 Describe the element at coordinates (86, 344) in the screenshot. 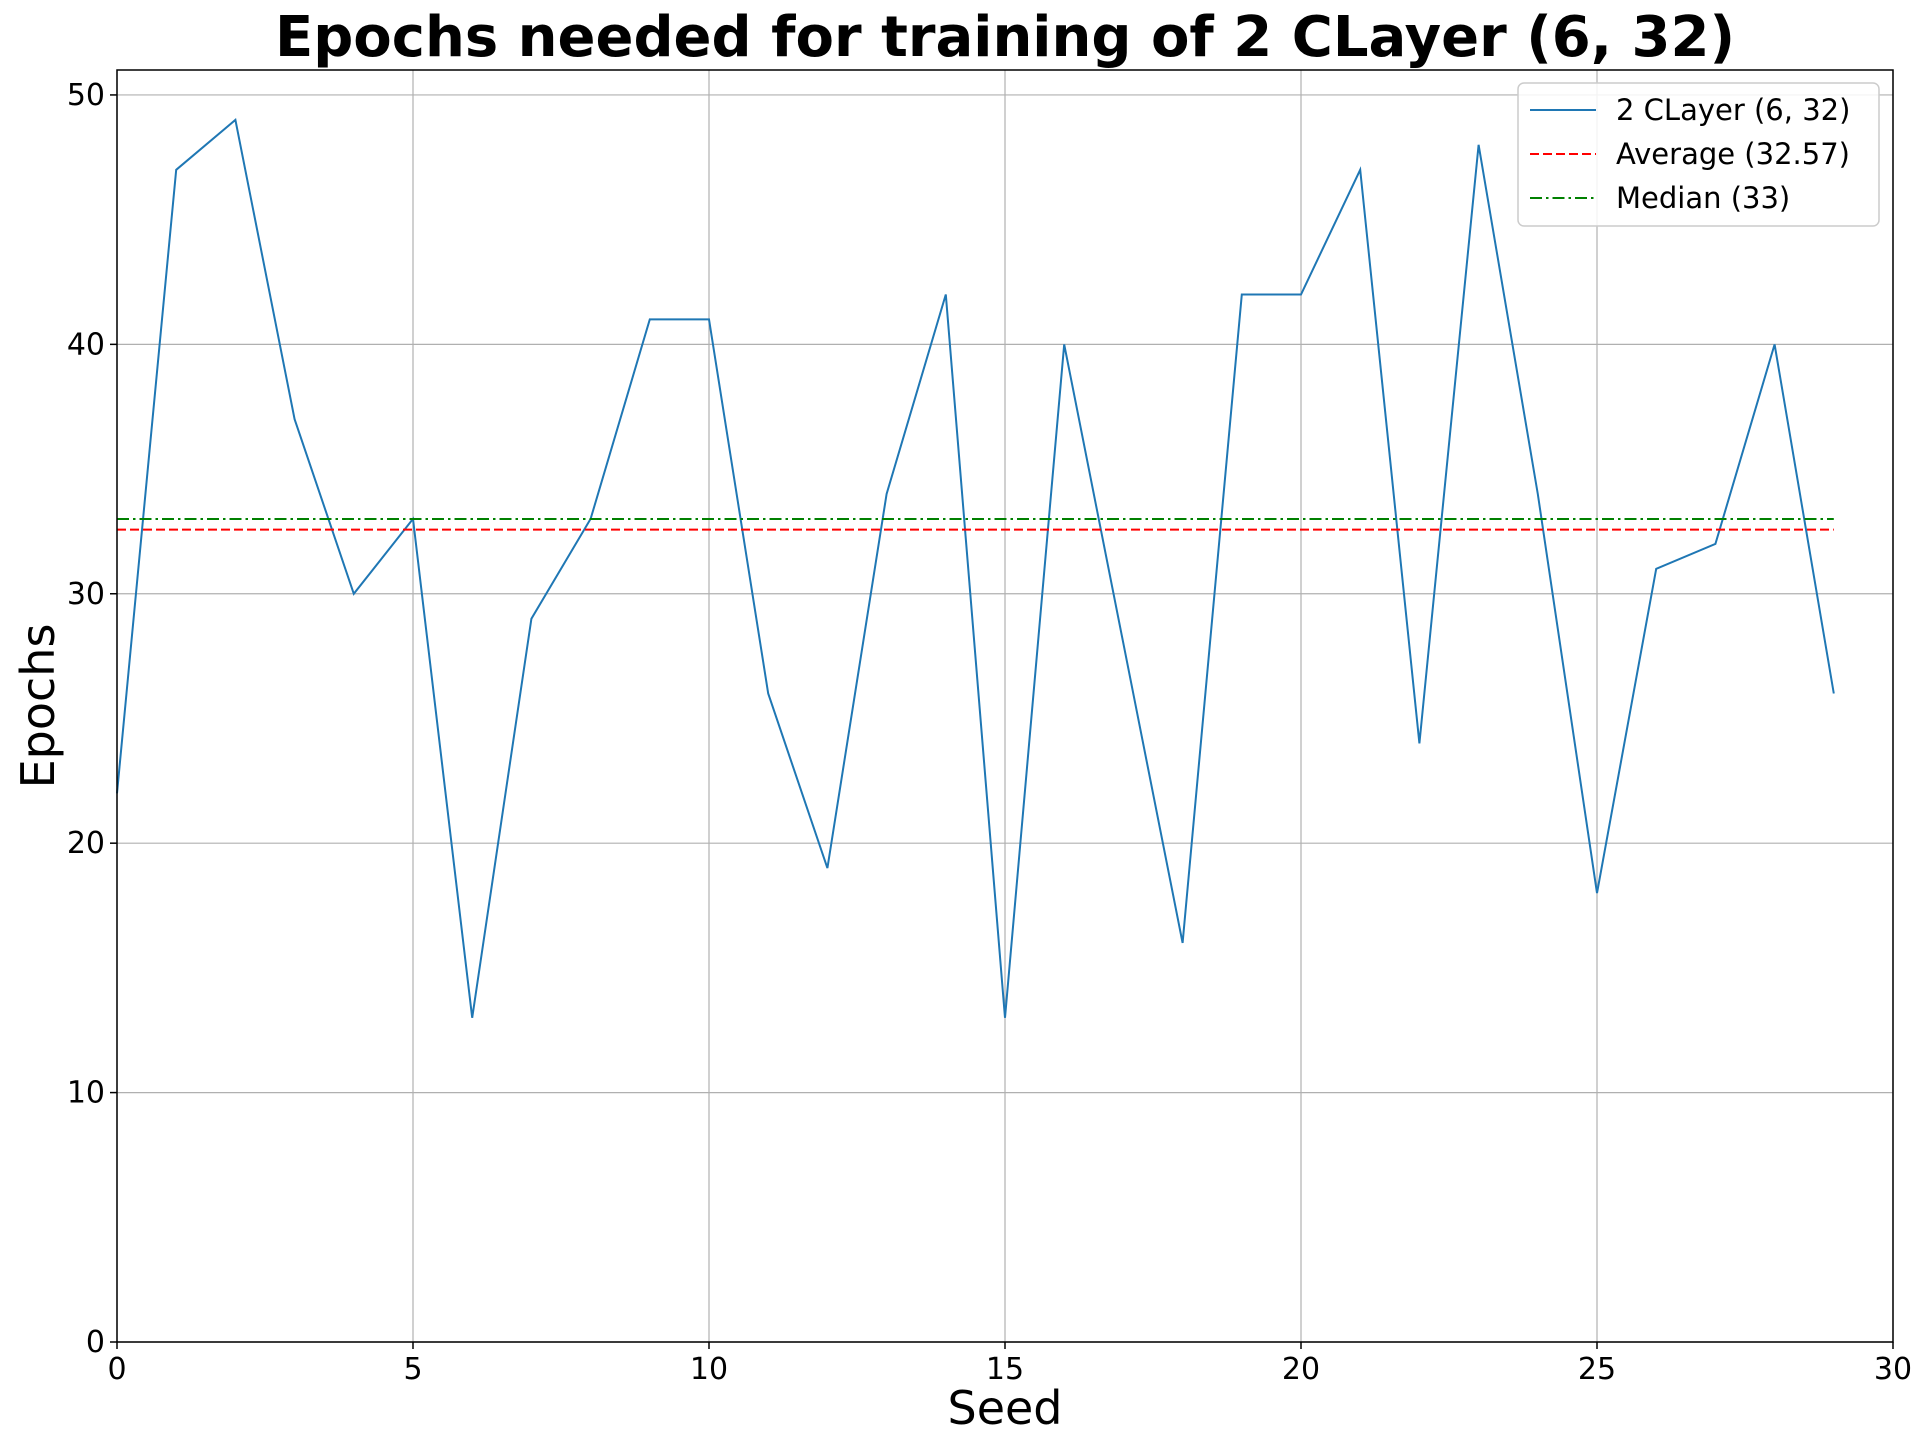

I see `y-tick-label: 40` at that location.